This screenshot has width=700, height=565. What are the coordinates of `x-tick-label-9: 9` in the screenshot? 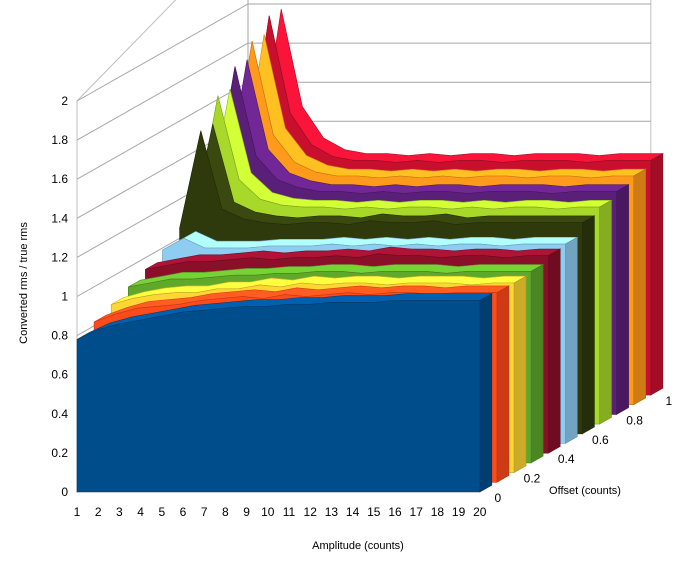 It's located at (246, 512).